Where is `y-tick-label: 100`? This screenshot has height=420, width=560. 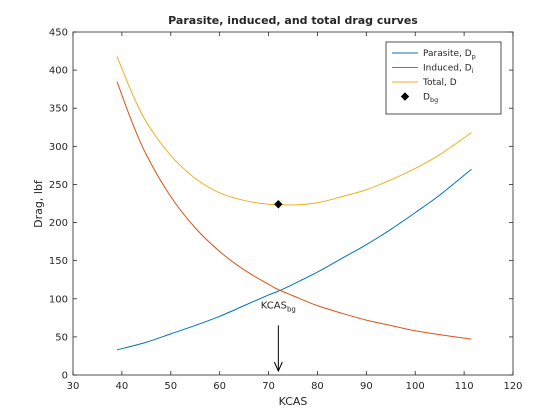
y-tick-label: 100 is located at coordinates (58, 299).